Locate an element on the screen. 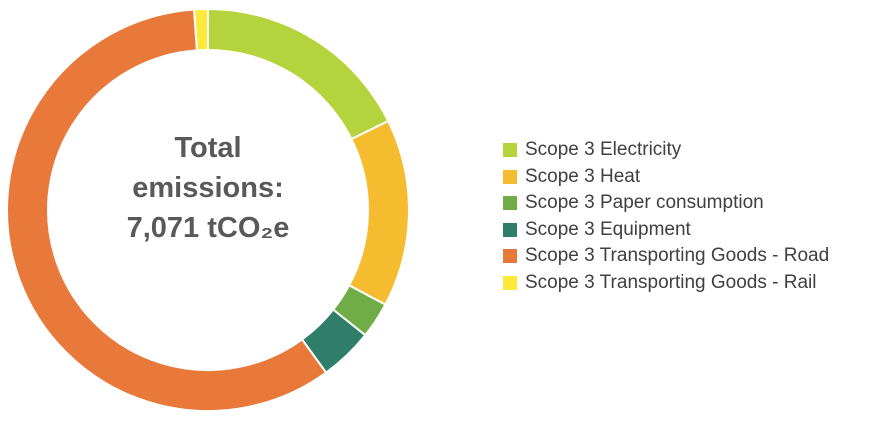 The image size is (872, 423). legend-item: Scope 3 Equipment is located at coordinates (666, 230).